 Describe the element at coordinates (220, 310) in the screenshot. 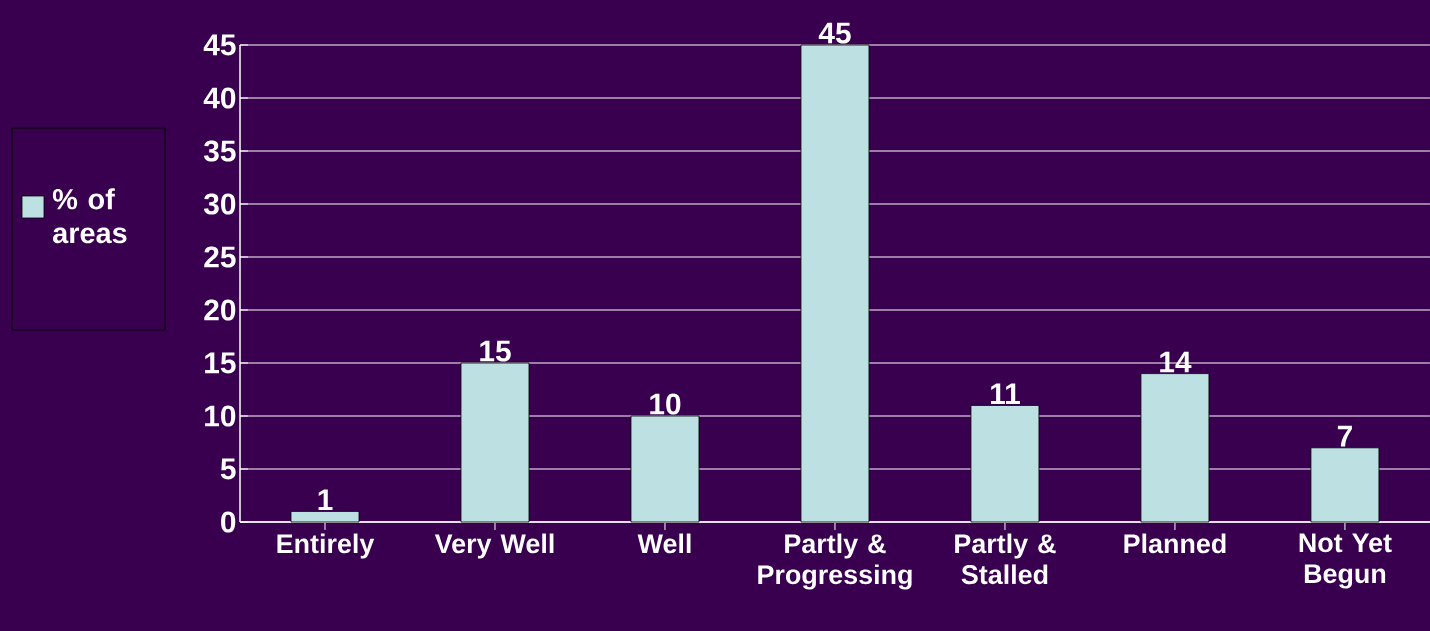

I see `y-tick-label: 20` at that location.